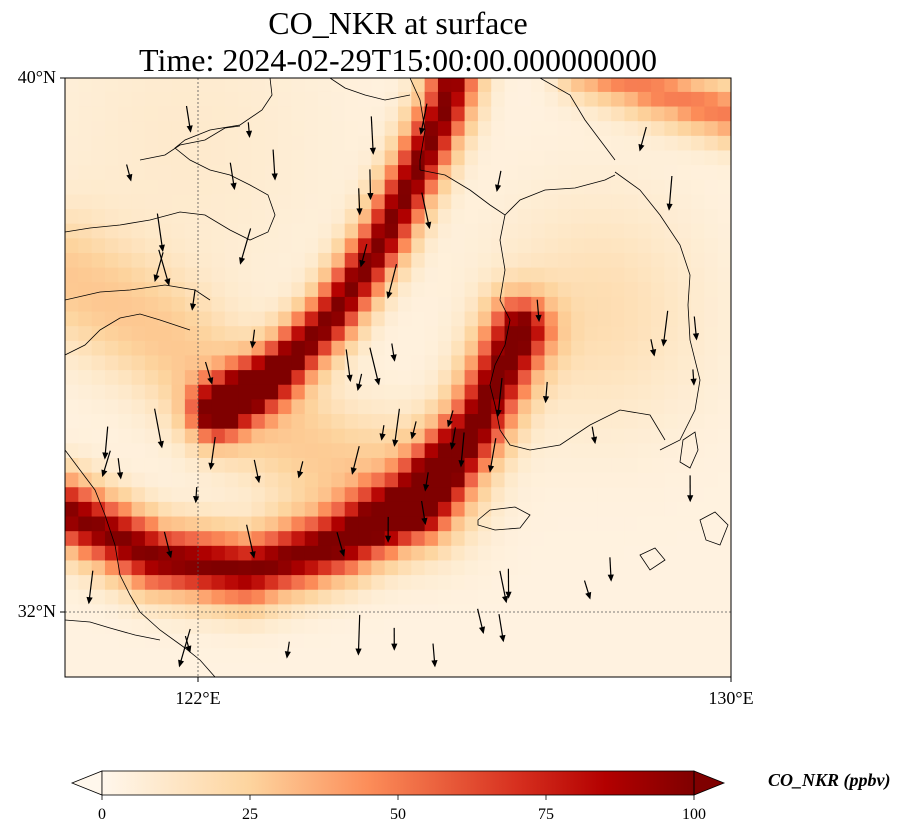 Image resolution: width=920 pixels, height=836 pixels. What do you see at coordinates (398, 785) in the screenshot?
I see `colorbar` at bounding box center [398, 785].